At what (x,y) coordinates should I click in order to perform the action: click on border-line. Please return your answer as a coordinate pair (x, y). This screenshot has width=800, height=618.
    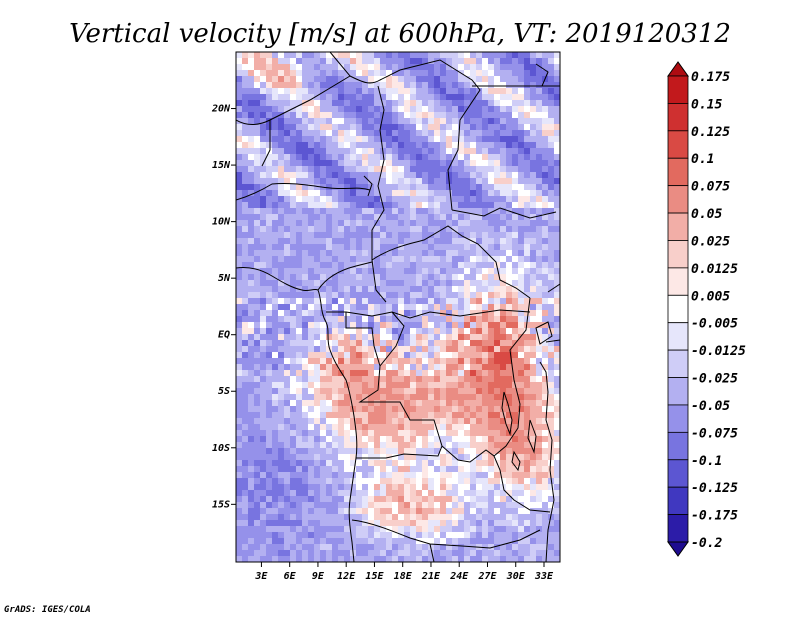
    Looking at the image, I should click on (451, 262).